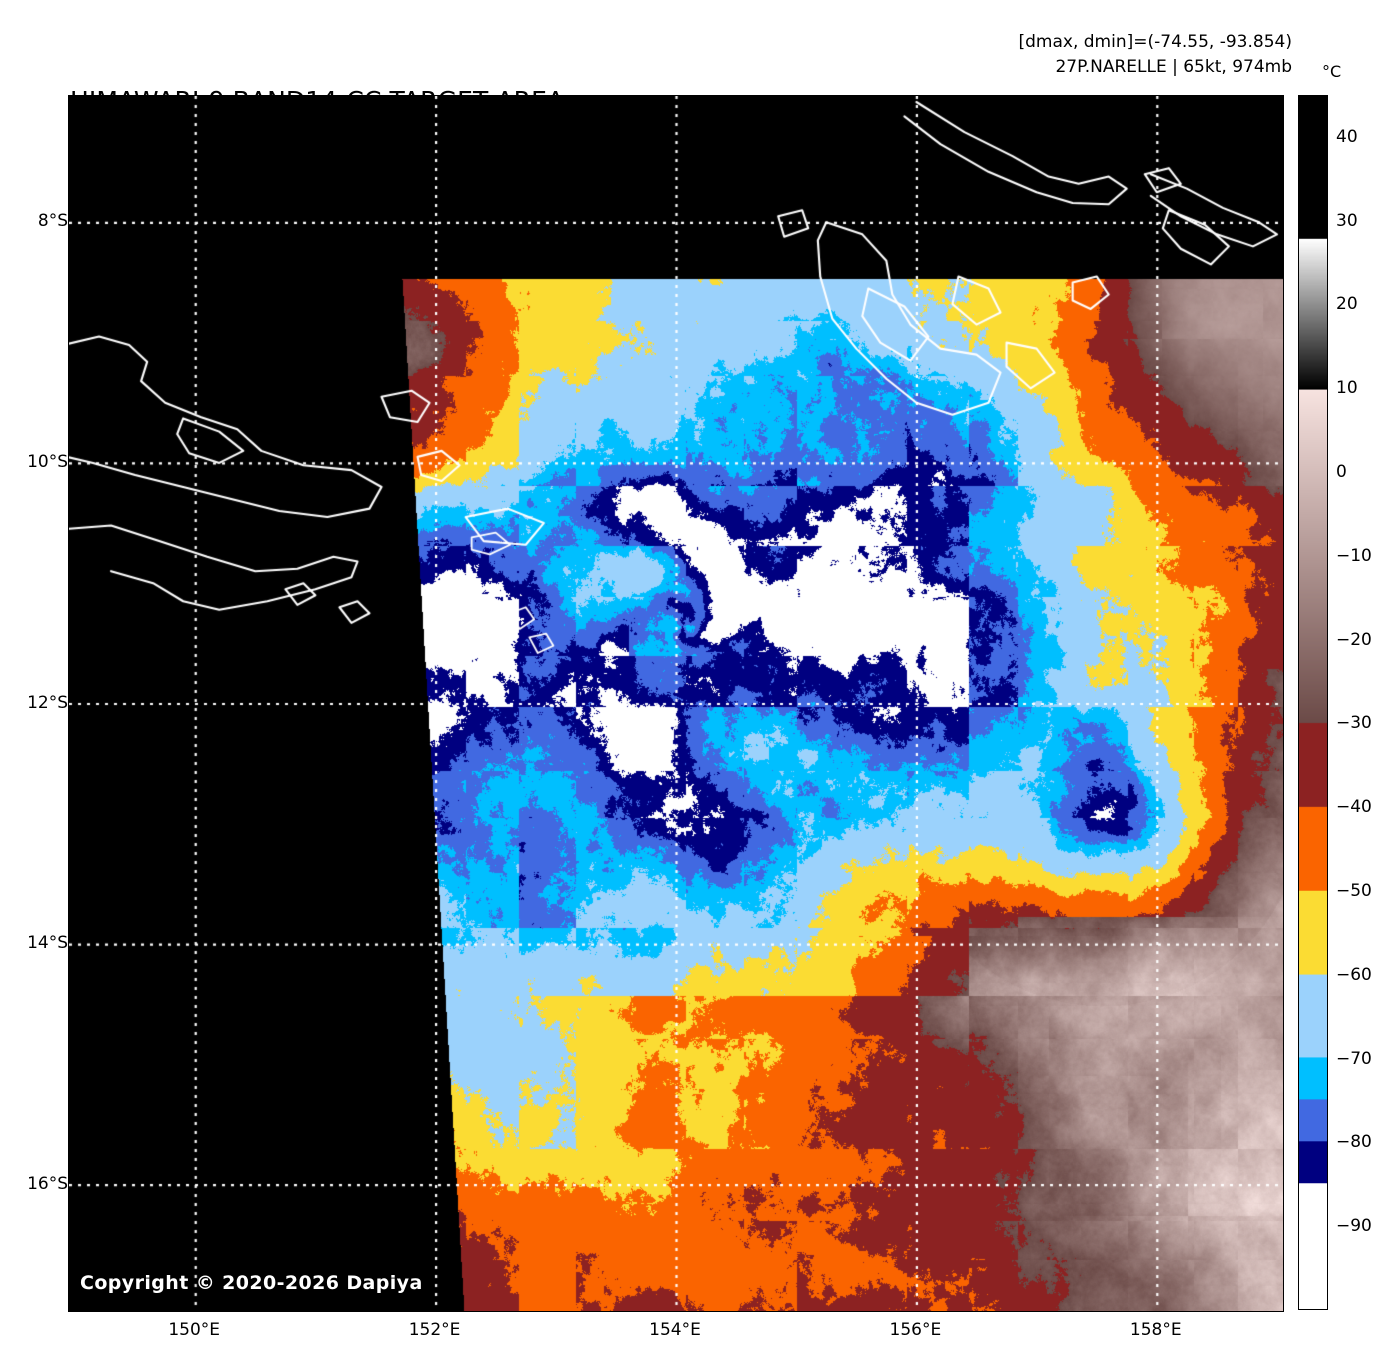  What do you see at coordinates (1354, 639) in the screenshot?
I see `colorbar-tick-label: −20` at bounding box center [1354, 639].